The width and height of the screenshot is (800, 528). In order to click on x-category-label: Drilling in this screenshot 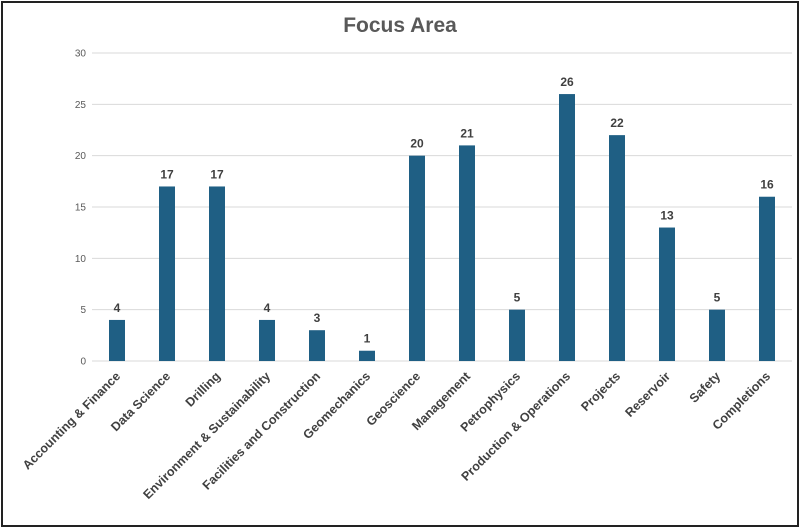, I will do `click(203, 389)`.